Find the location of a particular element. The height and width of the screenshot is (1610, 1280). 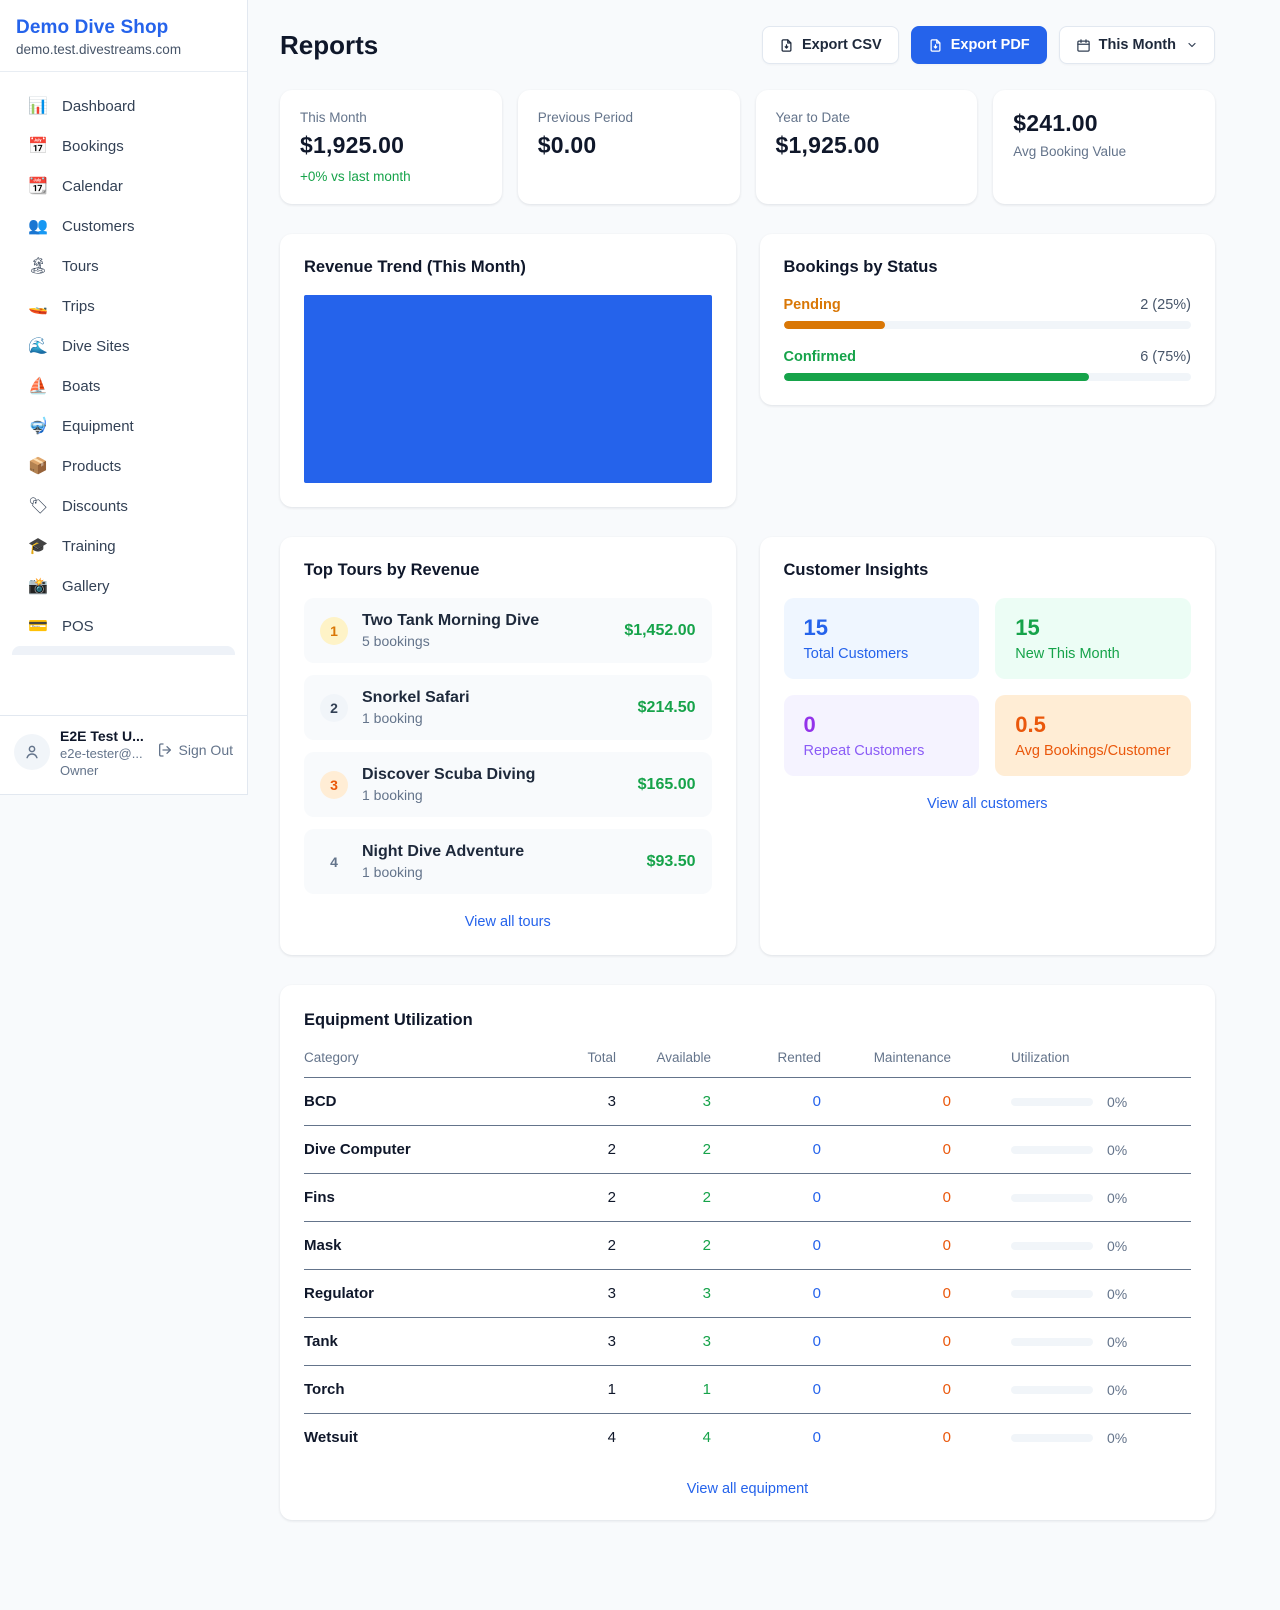

table-row: Torch 1 1 0 0 0% is located at coordinates (747, 1390).